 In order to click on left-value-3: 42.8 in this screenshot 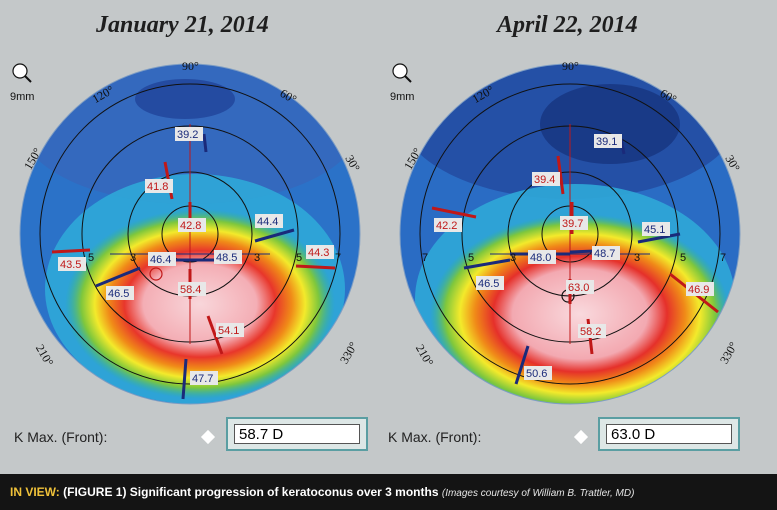, I will do `click(190, 226)`.